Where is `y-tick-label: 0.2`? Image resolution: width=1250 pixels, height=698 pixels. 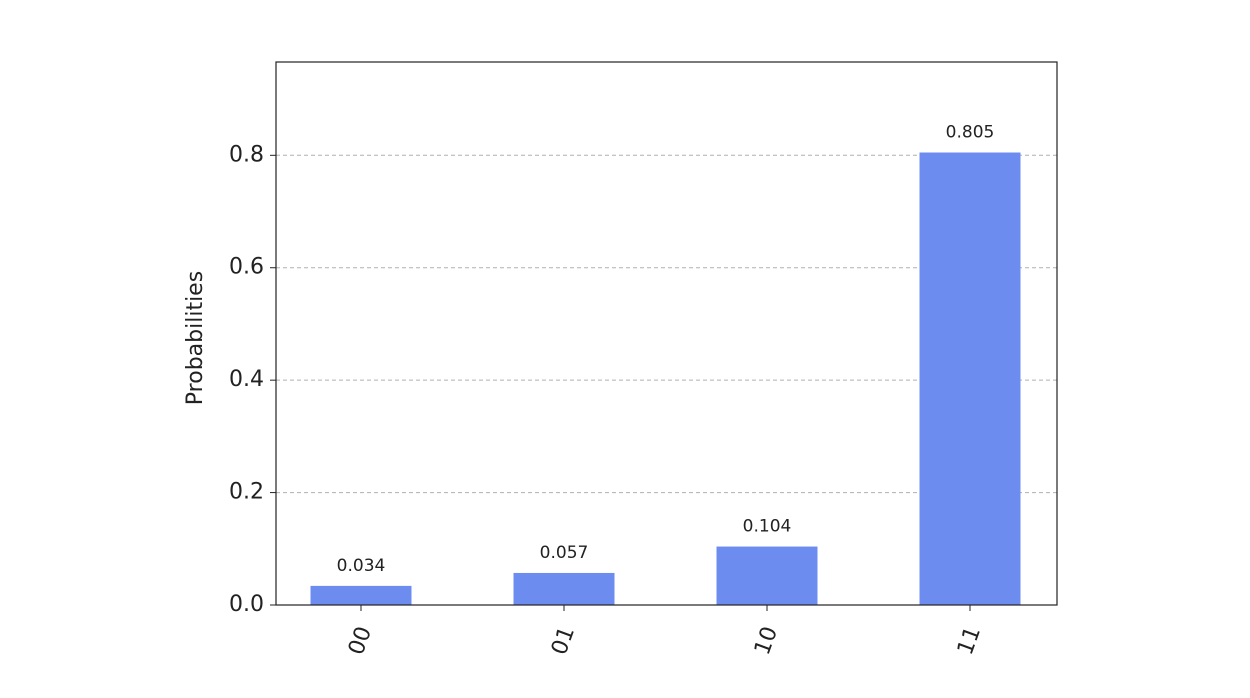 y-tick-label: 0.2 is located at coordinates (246, 492).